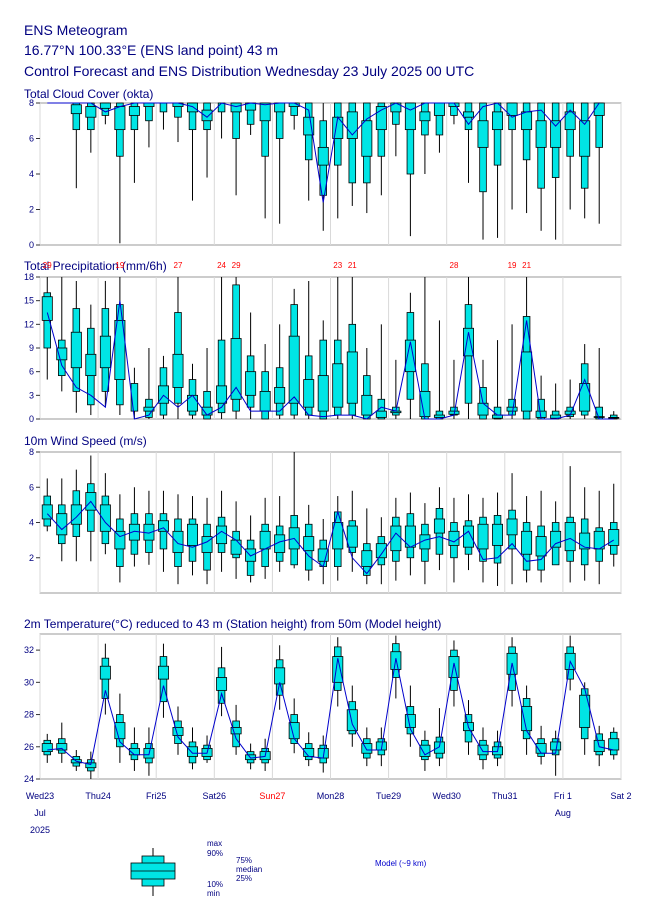 This screenshot has width=650, height=916. I want to click on y-tick-label: 28, so click(29, 715).